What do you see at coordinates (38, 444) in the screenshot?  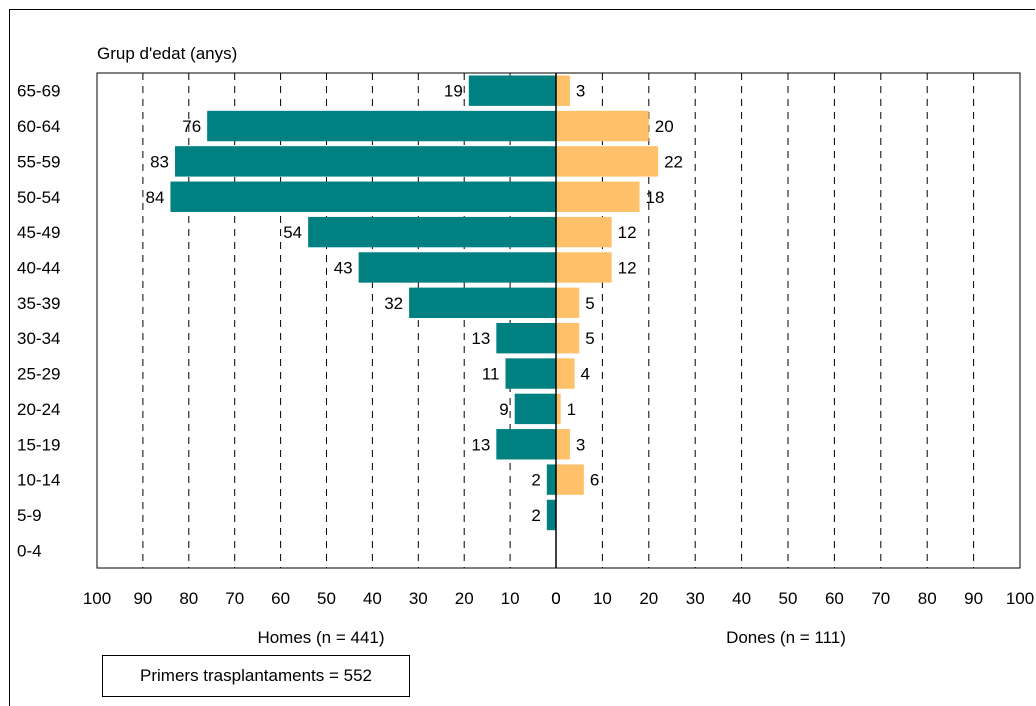 I see `y-tick-label: 15-19` at bounding box center [38, 444].